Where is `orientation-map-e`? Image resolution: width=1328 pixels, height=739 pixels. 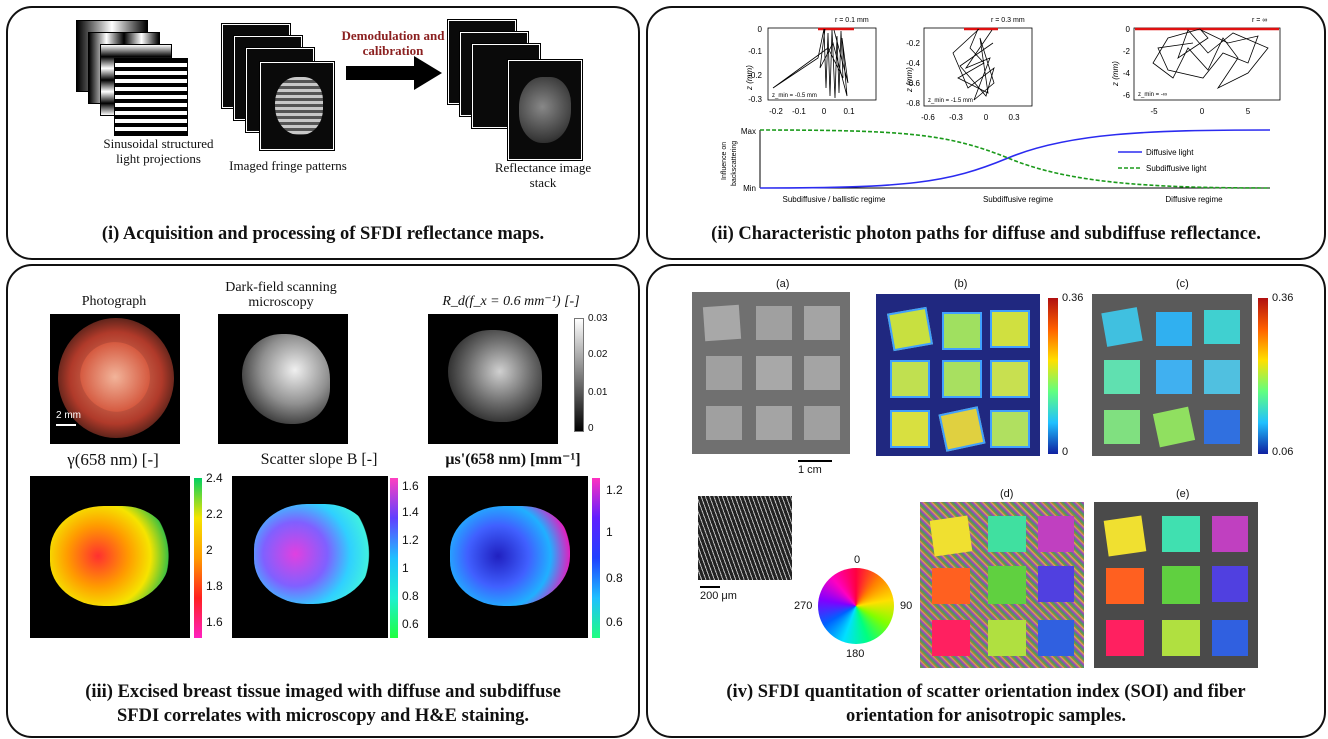 orientation-map-e is located at coordinates (1176, 585).